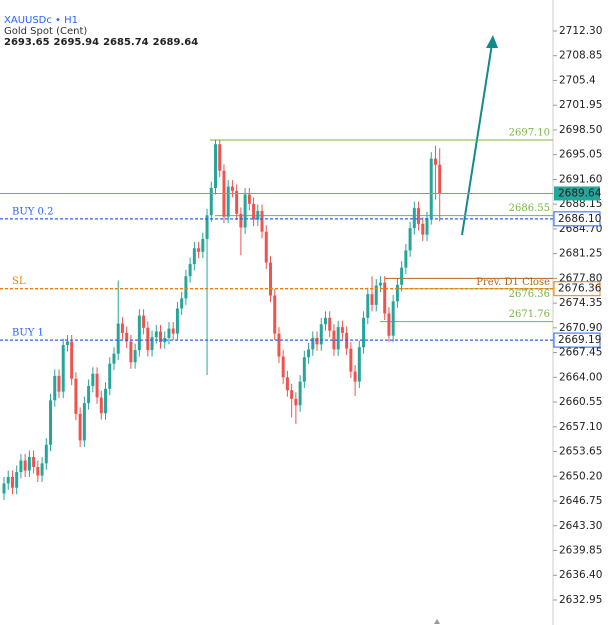 Image resolution: width=610 pixels, height=625 pixels. Describe the element at coordinates (580, 130) in the screenshot. I see `y-tick-label: 2698.50` at that location.